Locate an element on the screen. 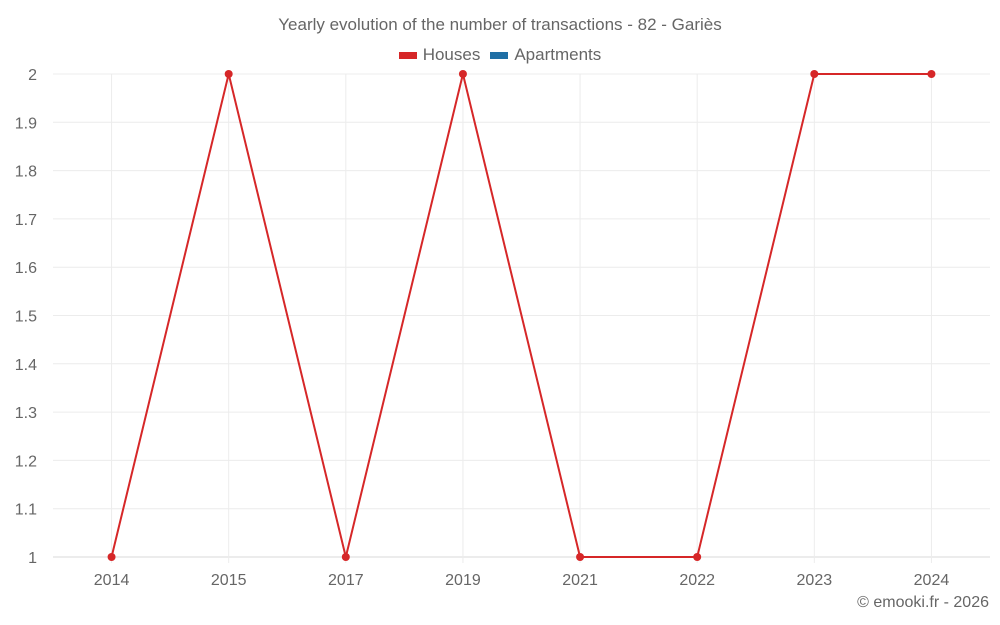 The width and height of the screenshot is (1000, 625). legend-item-houses: Houses is located at coordinates (439, 55).